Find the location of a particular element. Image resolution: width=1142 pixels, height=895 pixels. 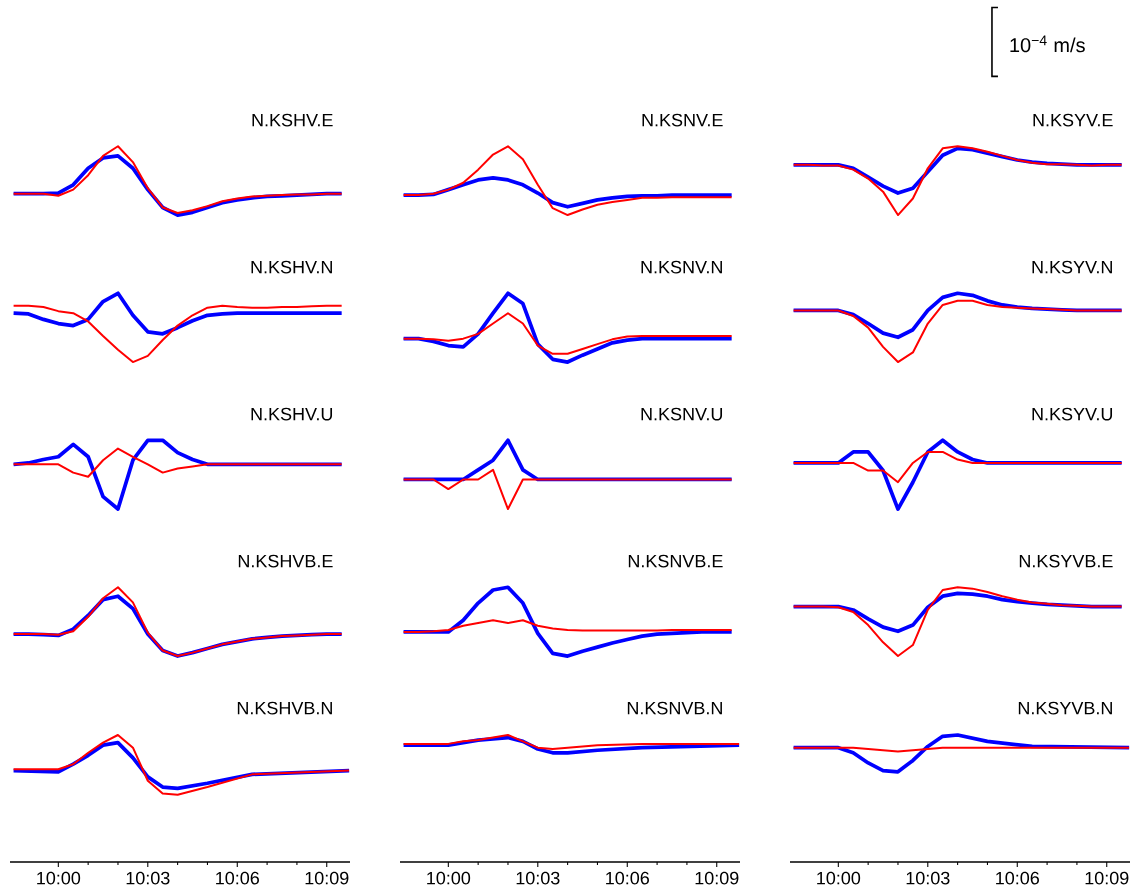

chart-title: N.KSHV.E is located at coordinates (292, 120).